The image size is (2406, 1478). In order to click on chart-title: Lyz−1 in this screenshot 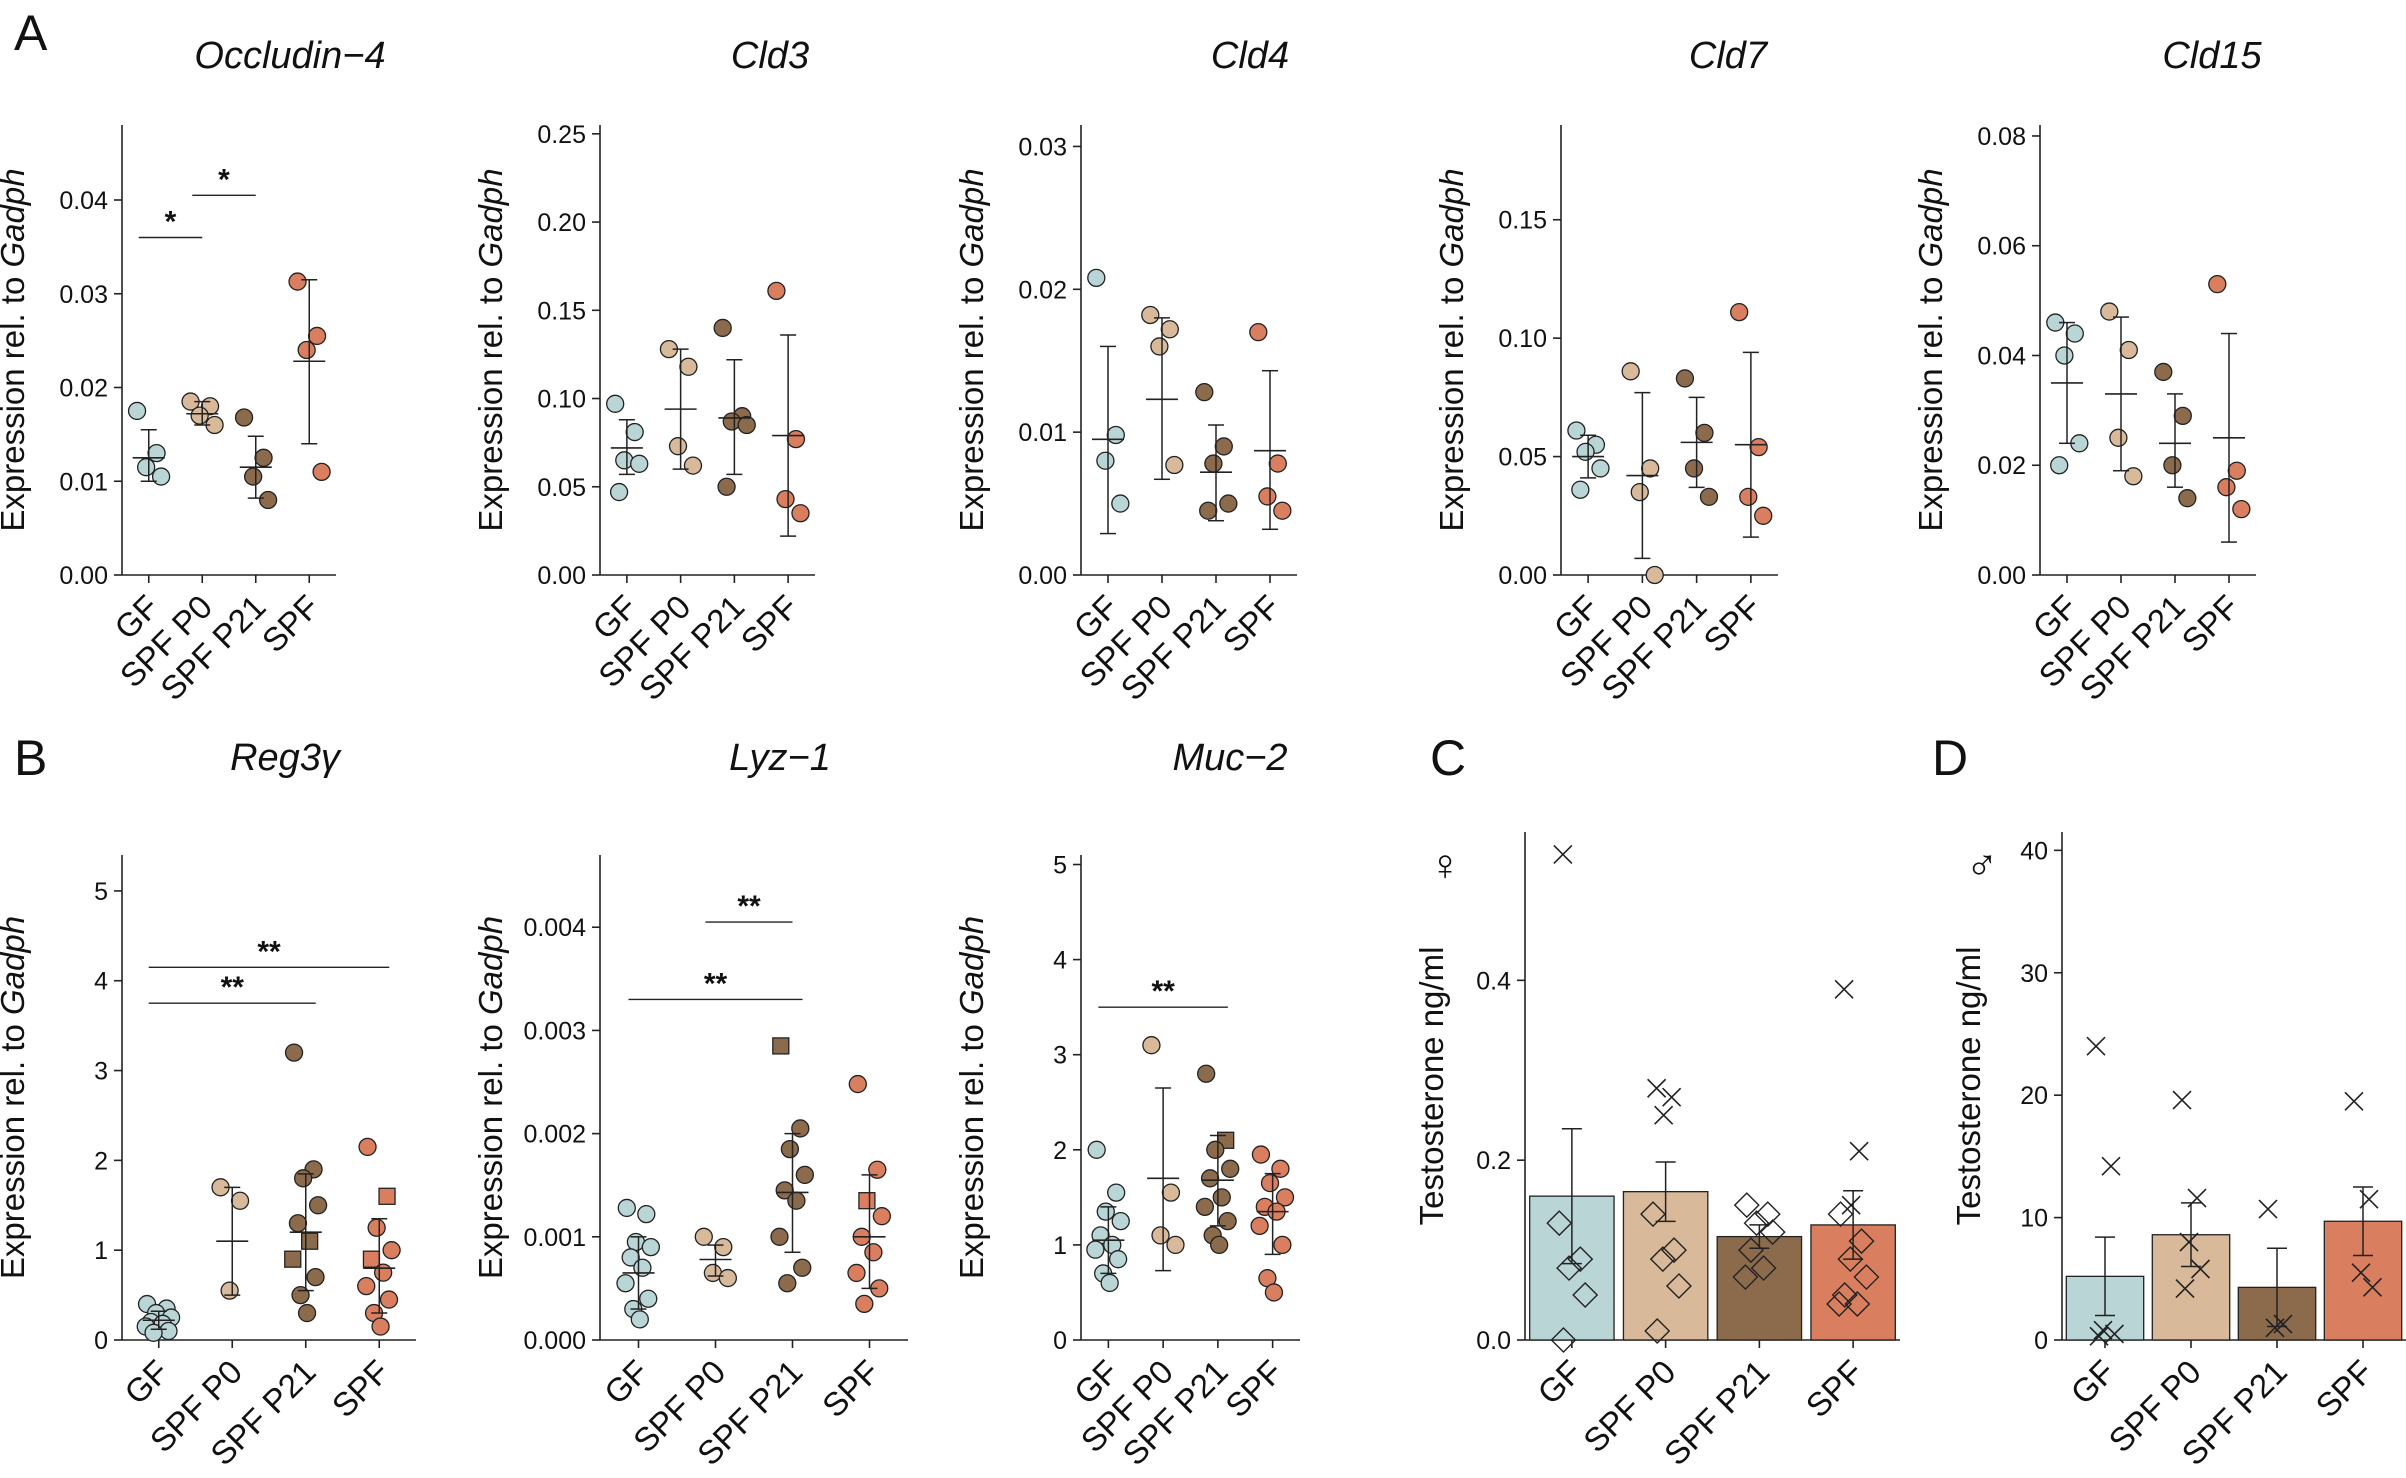, I will do `click(780, 758)`.